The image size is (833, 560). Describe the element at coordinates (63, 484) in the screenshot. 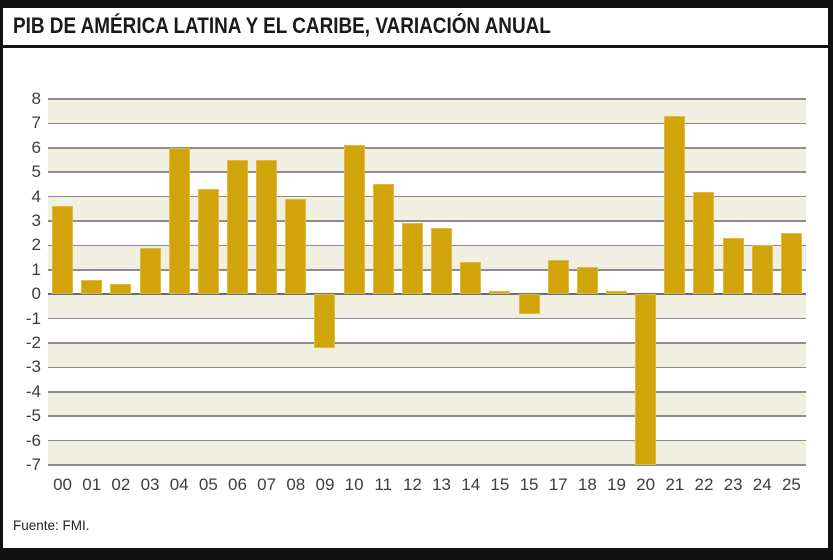

I see `x-tick-label-00-0: 00` at that location.